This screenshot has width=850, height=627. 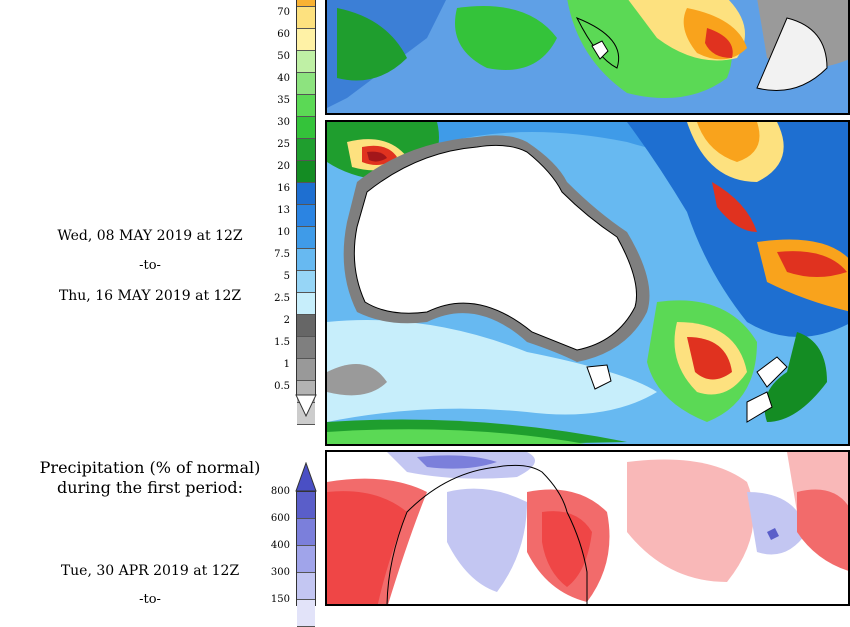 I want to click on anomaly-tick-label: 600, so click(x=280, y=518).